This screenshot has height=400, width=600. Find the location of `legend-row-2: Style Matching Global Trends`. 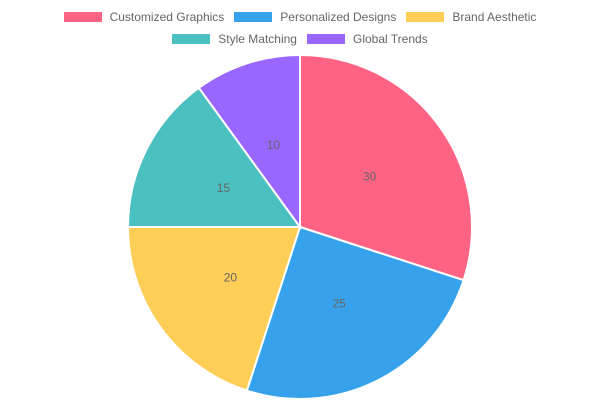

legend-row-2: Style Matching Global Trends is located at coordinates (300, 39).